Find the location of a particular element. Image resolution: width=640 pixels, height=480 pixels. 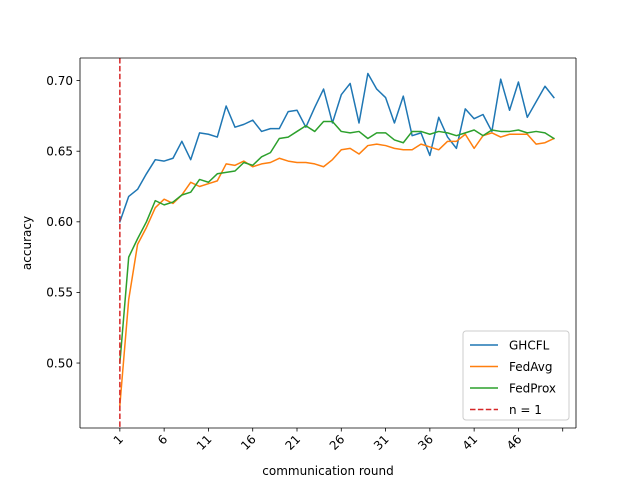

x-axis-label: communication round is located at coordinates (327, 471).